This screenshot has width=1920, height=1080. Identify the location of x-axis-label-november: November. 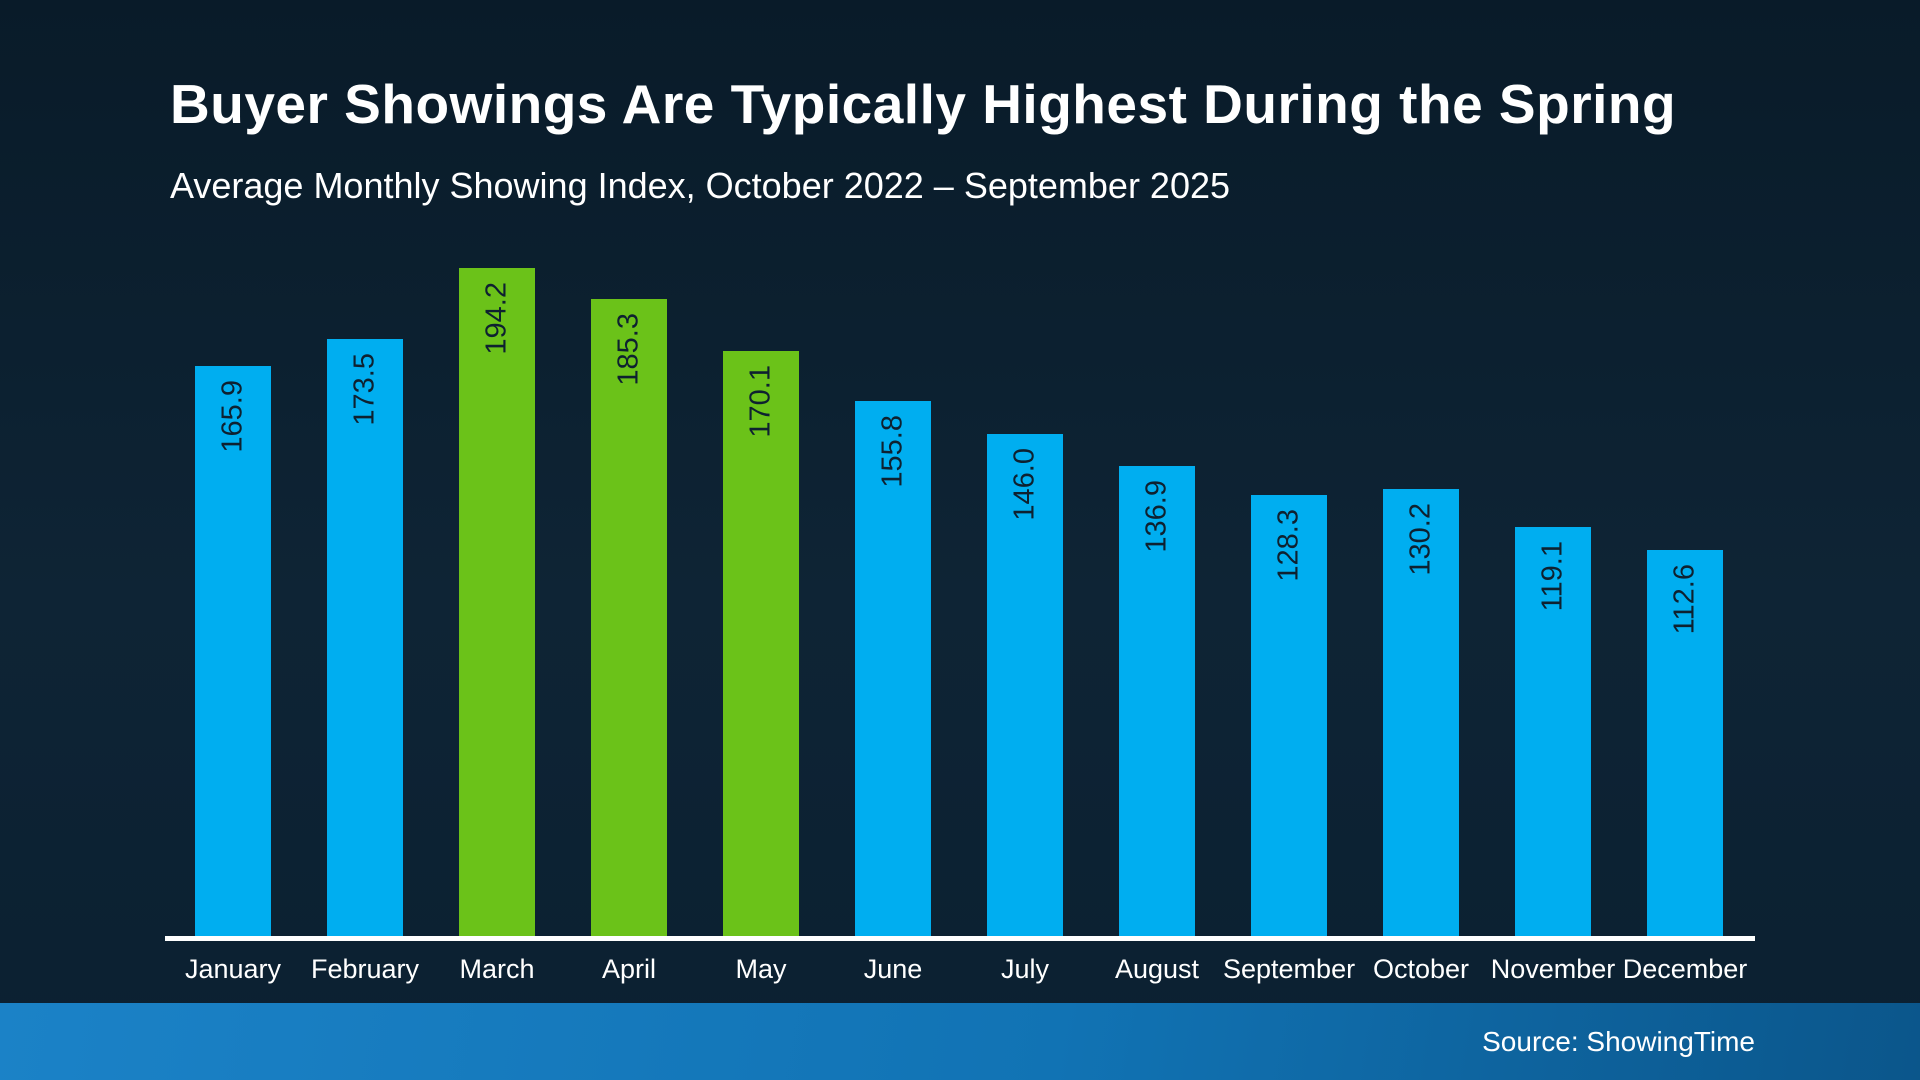
(1553, 969).